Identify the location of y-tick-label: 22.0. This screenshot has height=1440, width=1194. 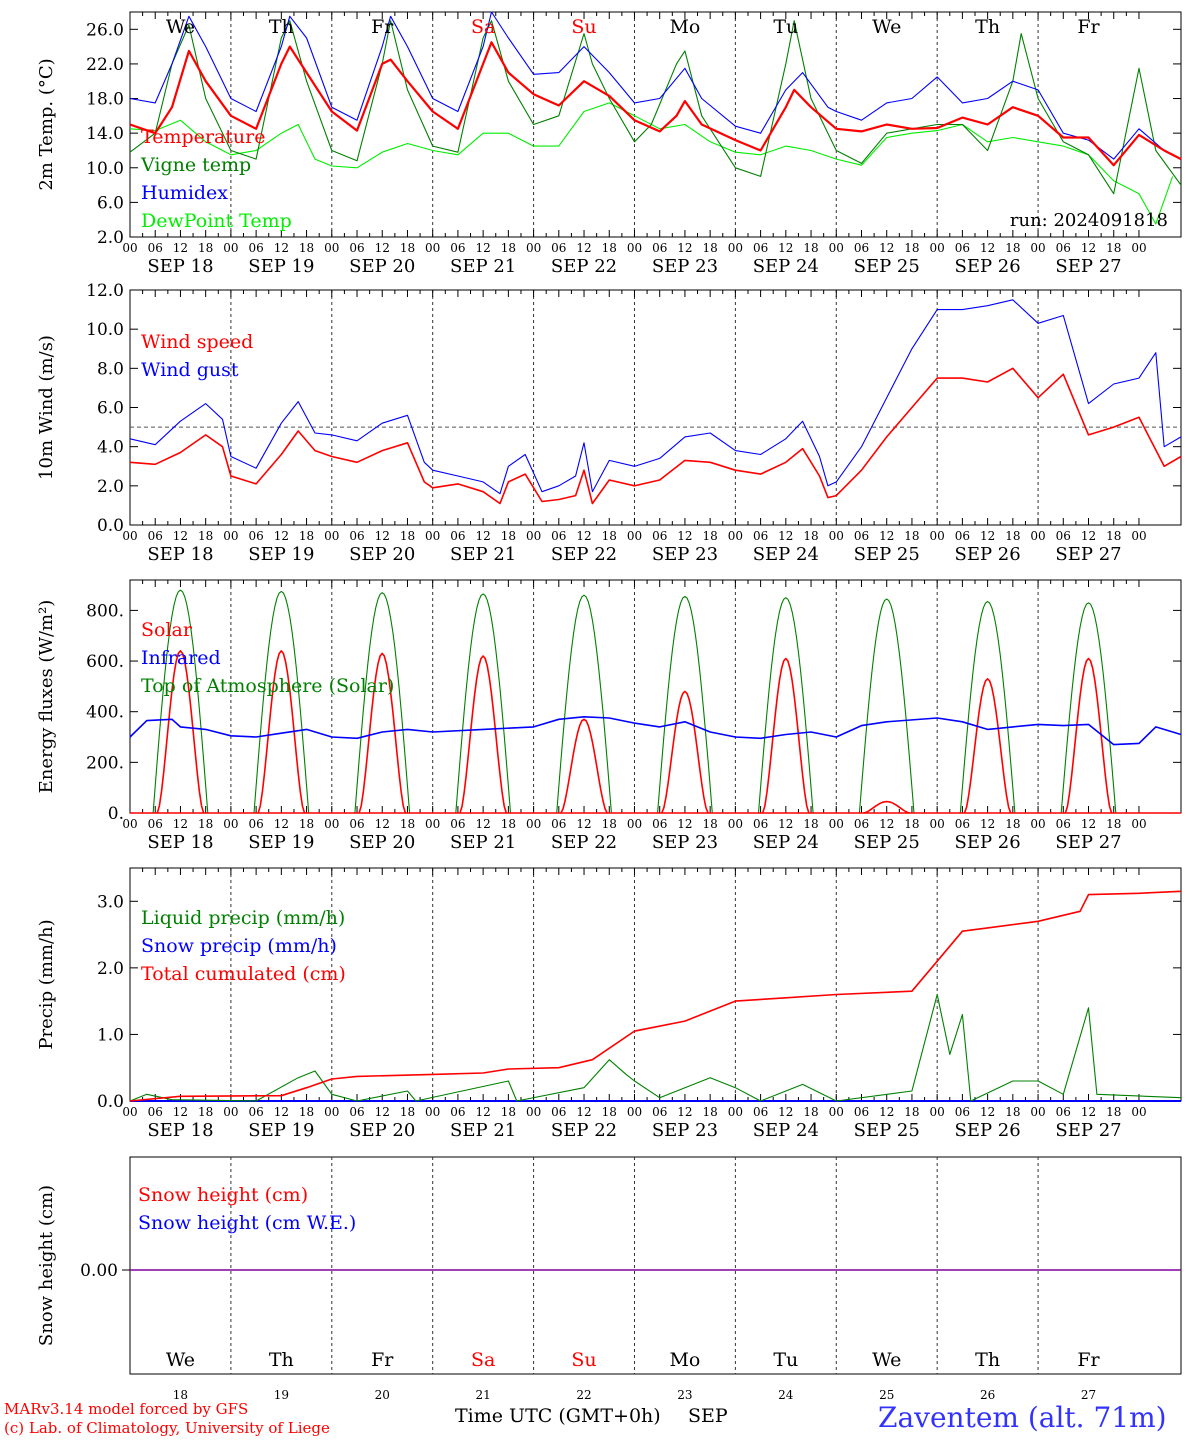
(105, 65).